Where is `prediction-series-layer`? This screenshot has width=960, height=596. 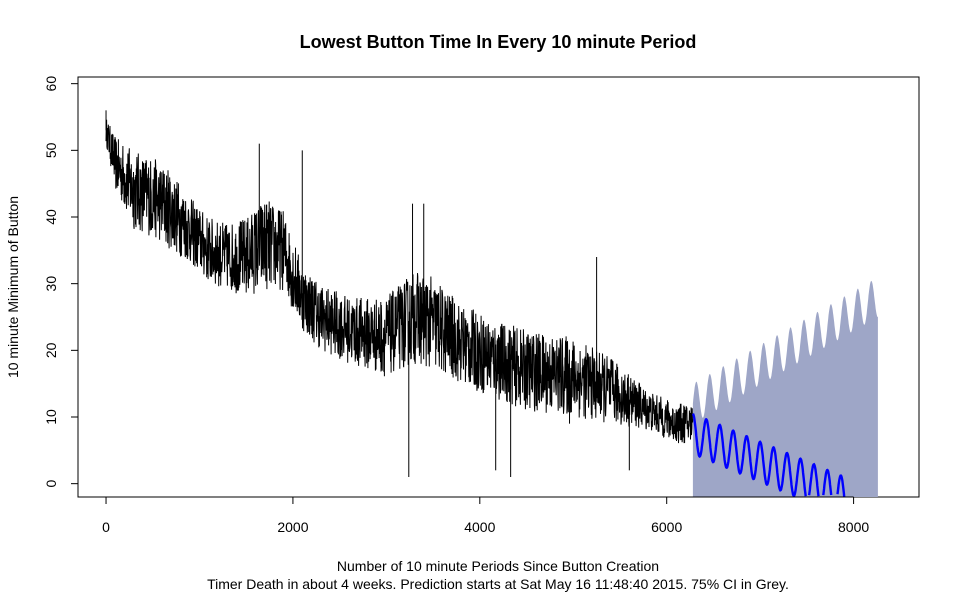
prediction-series-layer is located at coordinates (768, 455).